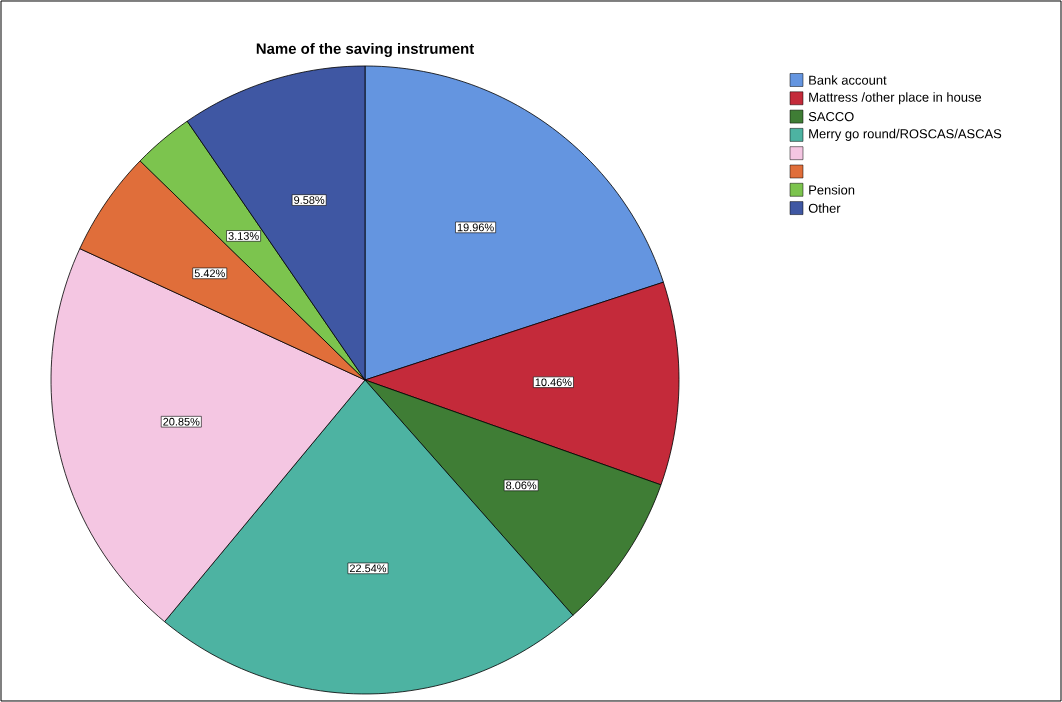 This screenshot has height=702, width=1062. What do you see at coordinates (848, 80) in the screenshot?
I see `legend-label: Bank account` at bounding box center [848, 80].